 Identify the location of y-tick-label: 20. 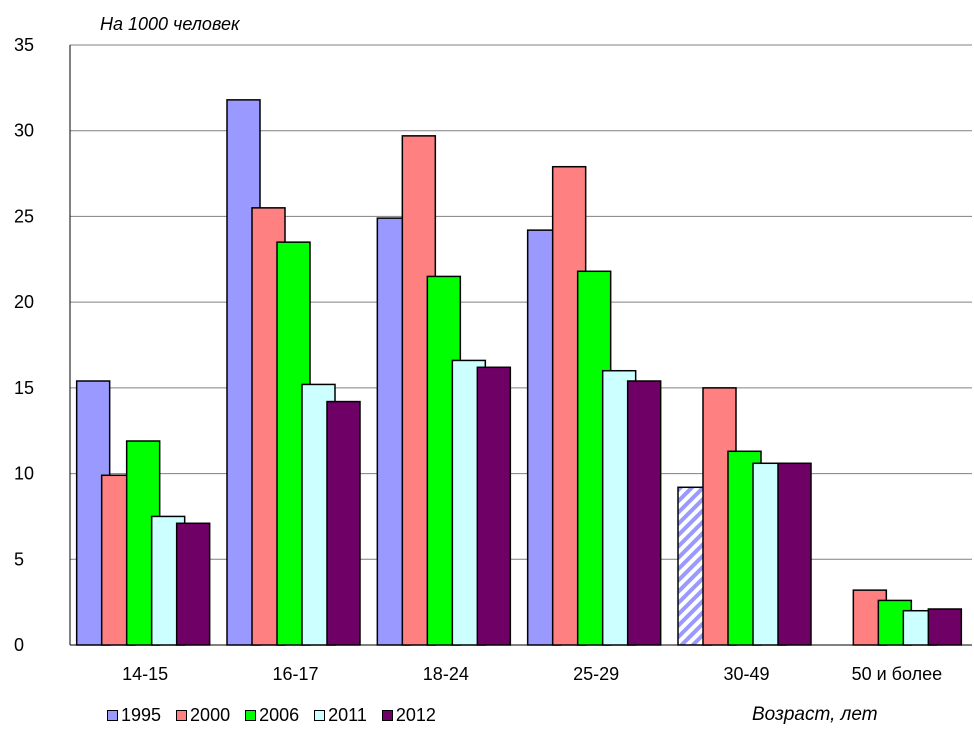
(24, 302).